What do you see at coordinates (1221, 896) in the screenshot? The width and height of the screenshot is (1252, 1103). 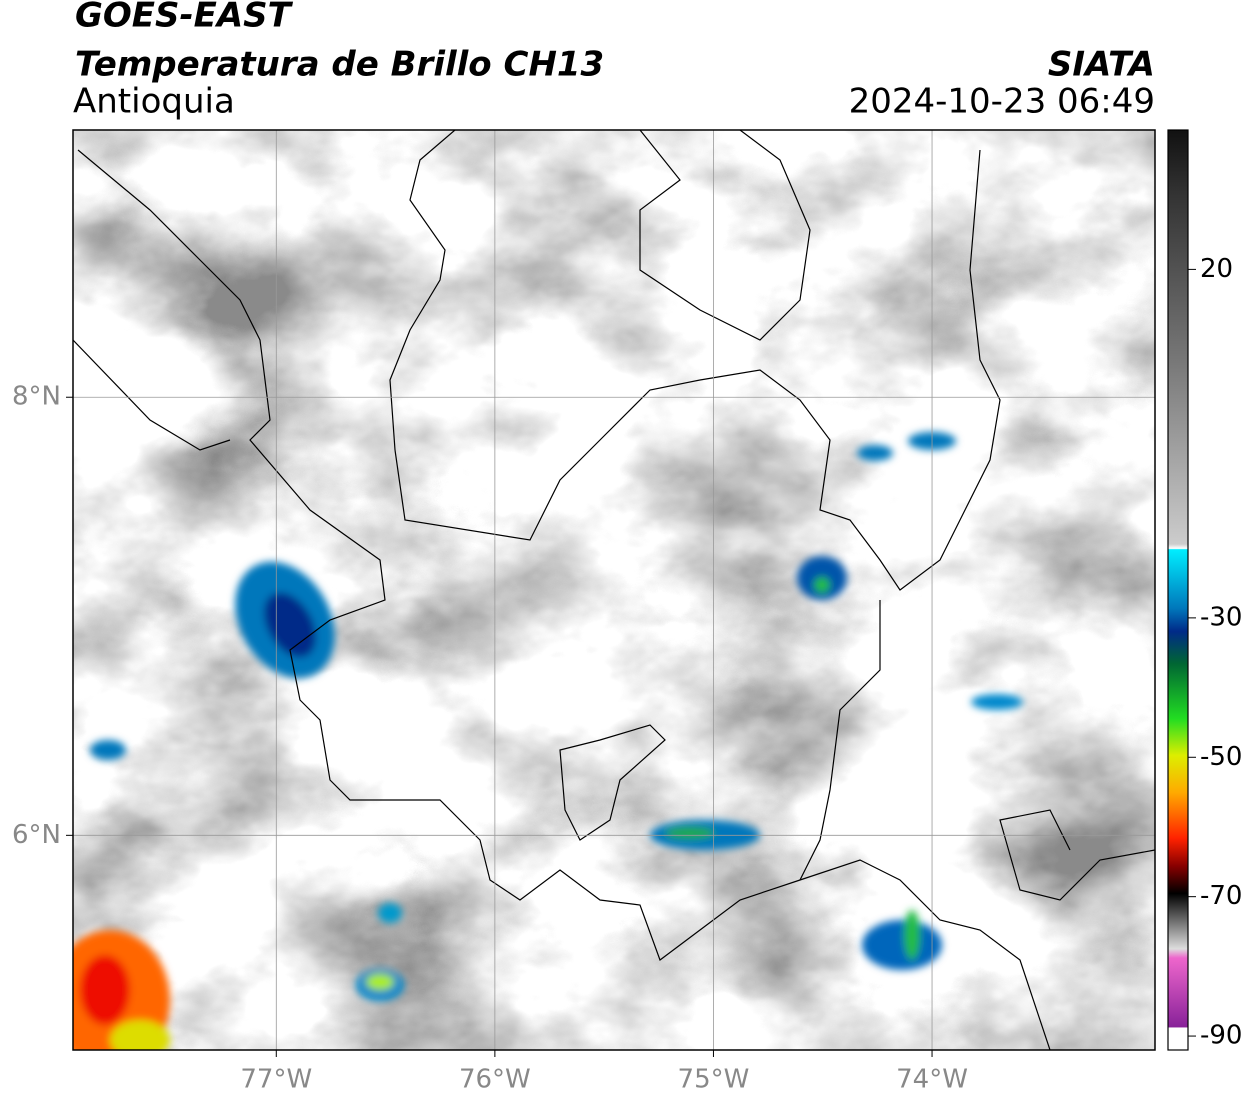 I see `colorbar-tick-label: -70` at bounding box center [1221, 896].